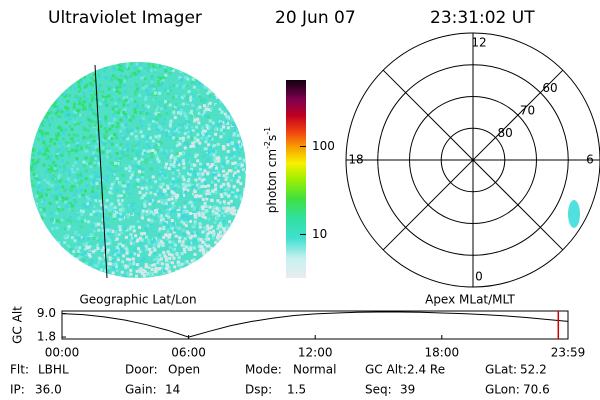 This screenshot has height=400, width=600. I want to click on colorbar-tick-label: 100, so click(323, 146).